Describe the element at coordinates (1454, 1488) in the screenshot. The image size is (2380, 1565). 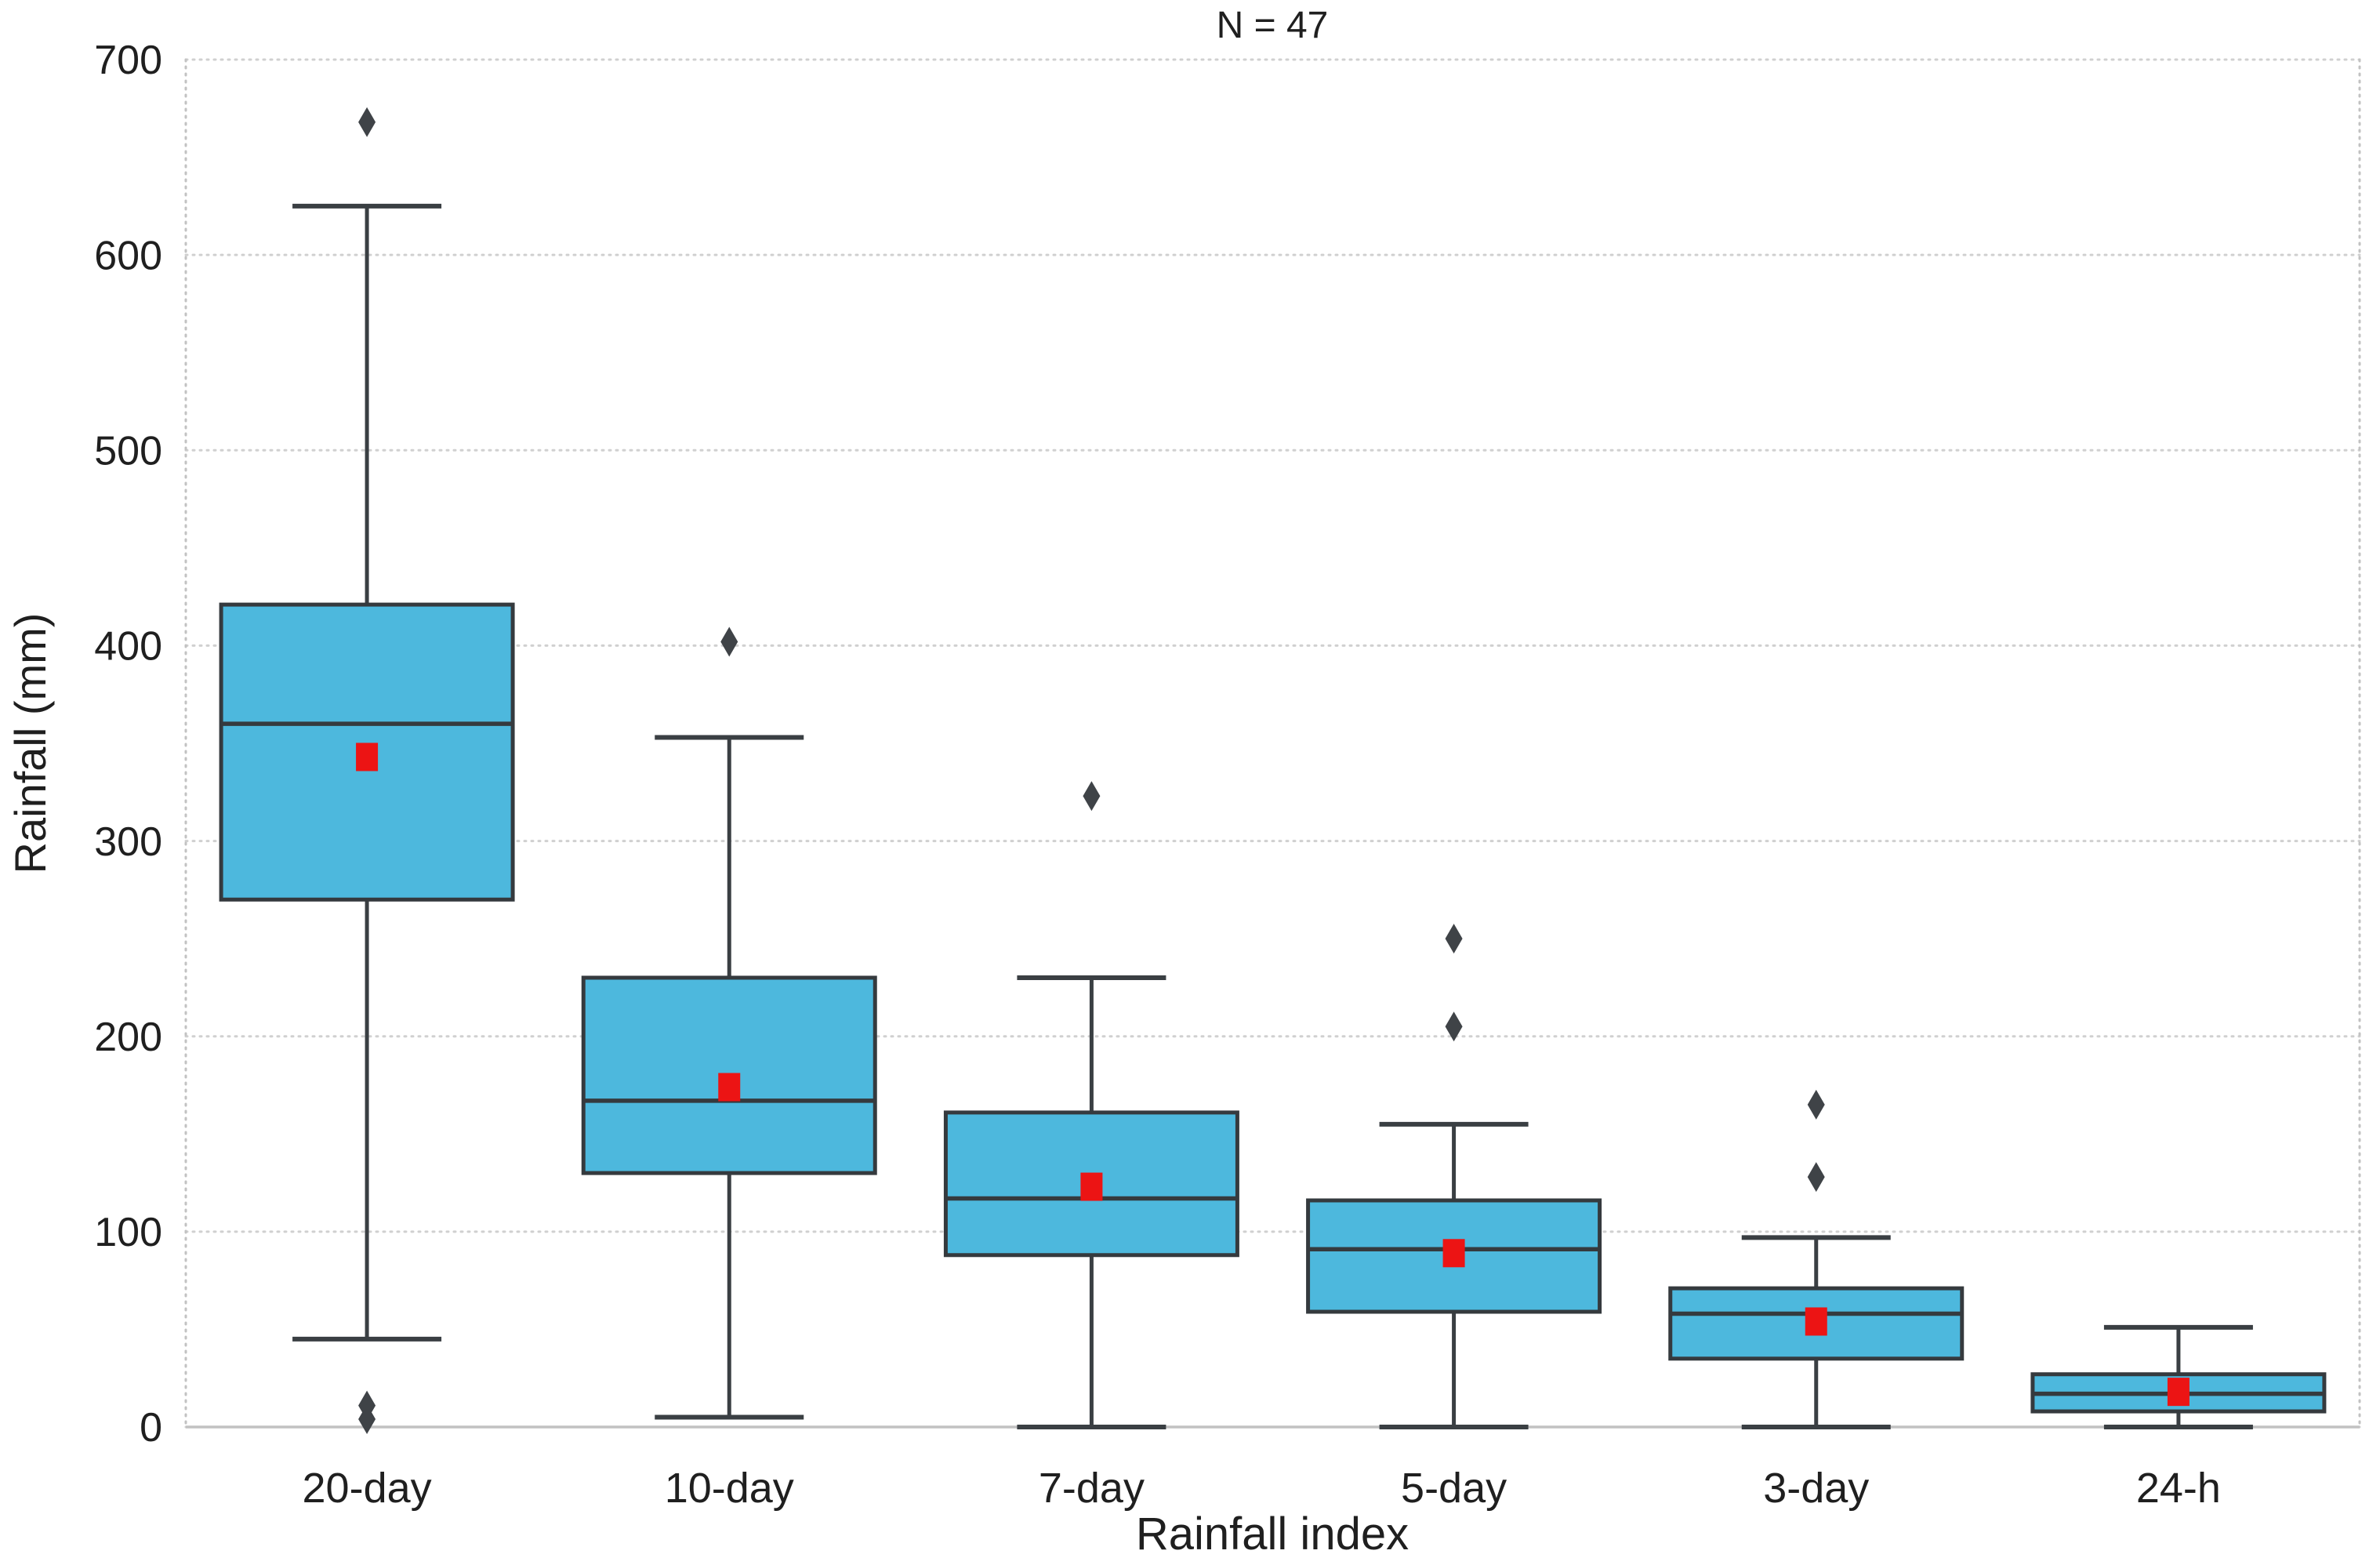
I see `x-tick-label-5-day: 5-day` at that location.